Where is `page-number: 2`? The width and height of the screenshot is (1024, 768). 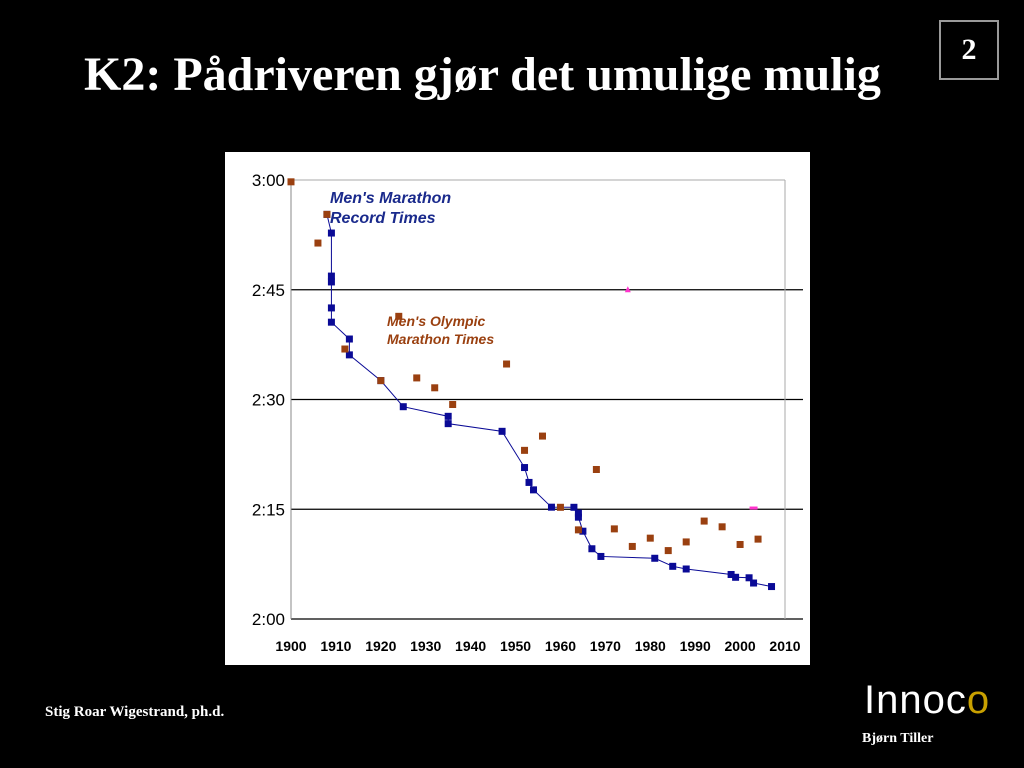 page-number: 2 is located at coordinates (969, 50).